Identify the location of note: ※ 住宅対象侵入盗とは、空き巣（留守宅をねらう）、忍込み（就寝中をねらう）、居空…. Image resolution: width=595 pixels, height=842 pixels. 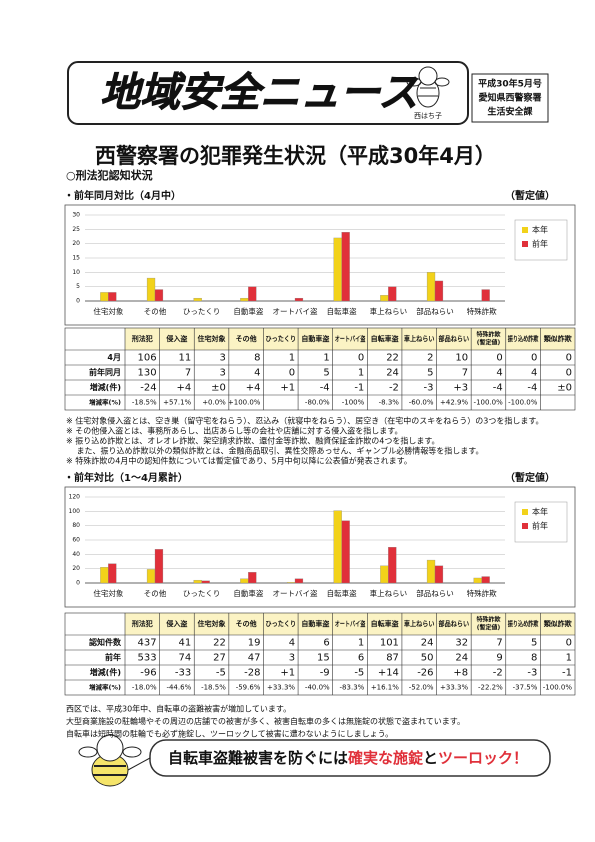
(305, 421).